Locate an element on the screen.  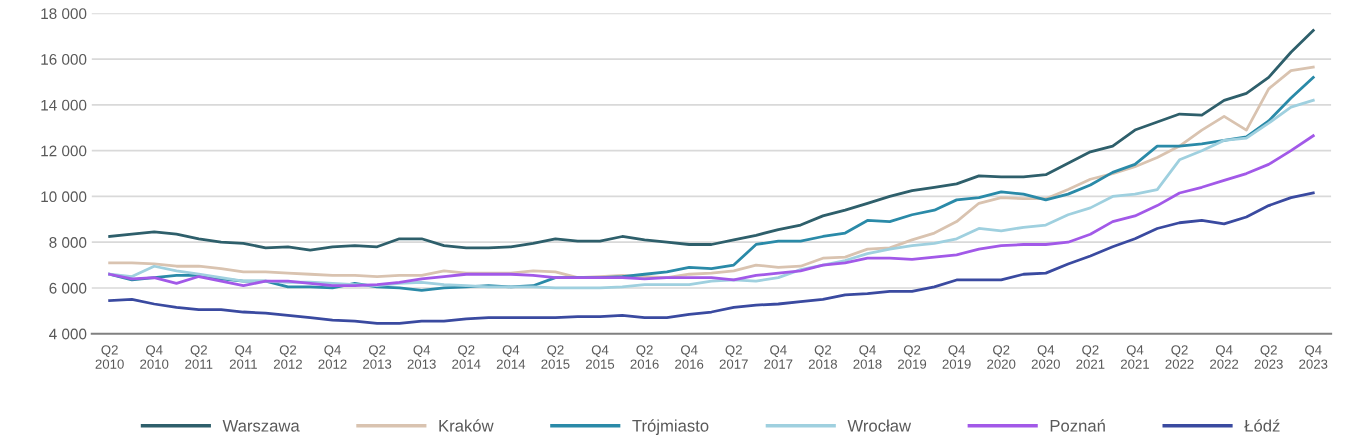
x-tick-label: Q4 2020 is located at coordinates (1045, 357).